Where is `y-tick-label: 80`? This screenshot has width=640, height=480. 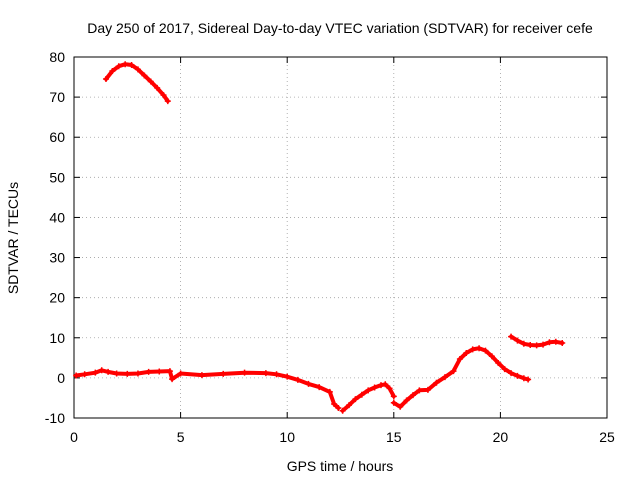 y-tick-label: 80 is located at coordinates (57, 57).